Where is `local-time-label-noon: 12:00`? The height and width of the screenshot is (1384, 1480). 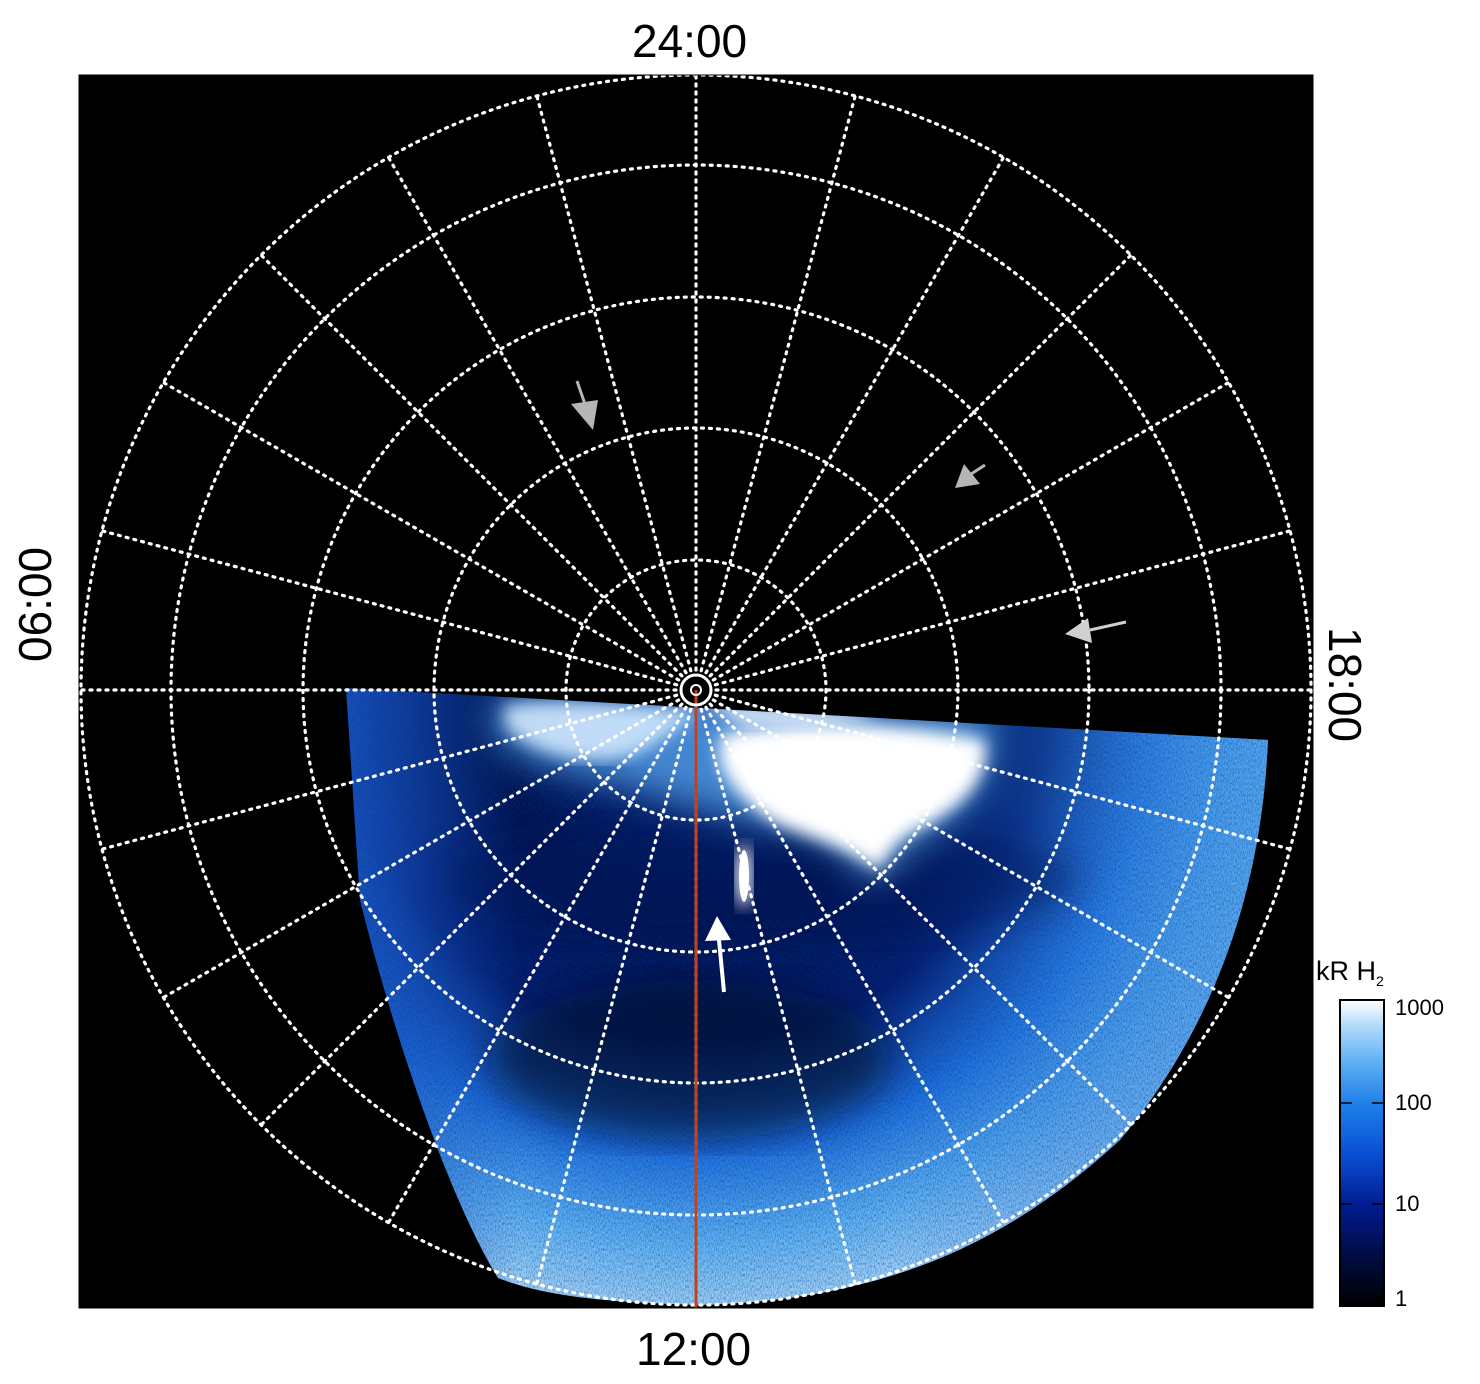
local-time-label-noon: 12:00 is located at coordinates (694, 1349).